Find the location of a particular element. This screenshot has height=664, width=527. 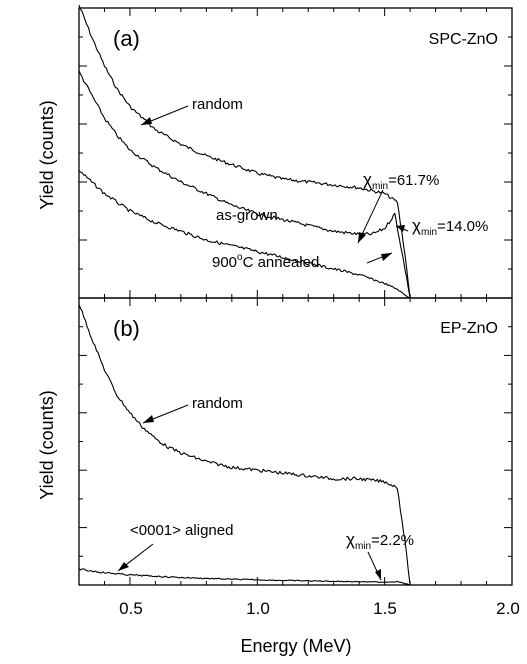

panel-b-label: (b) is located at coordinates (126, 328).